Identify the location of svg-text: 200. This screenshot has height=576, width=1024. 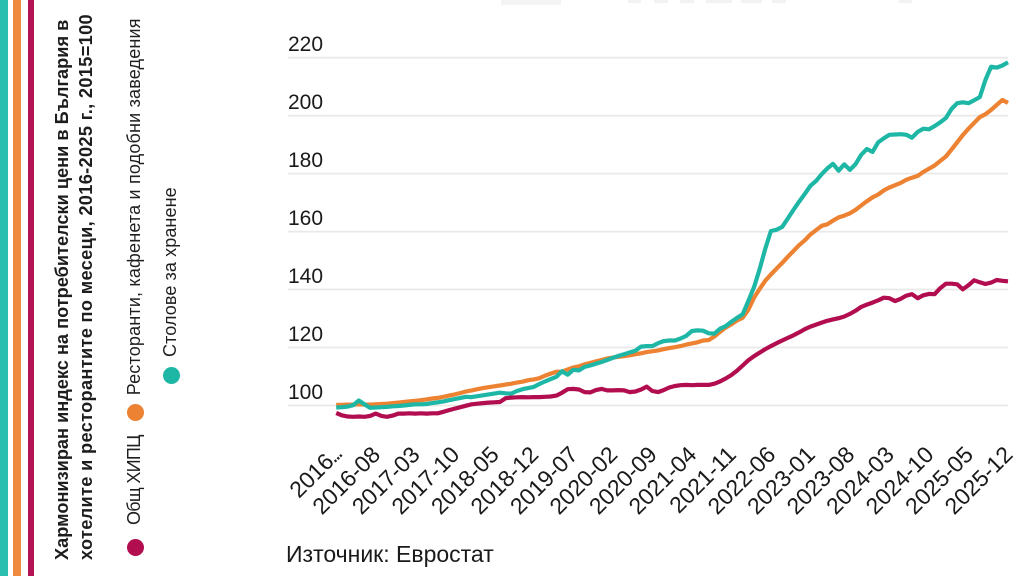
(305, 102).